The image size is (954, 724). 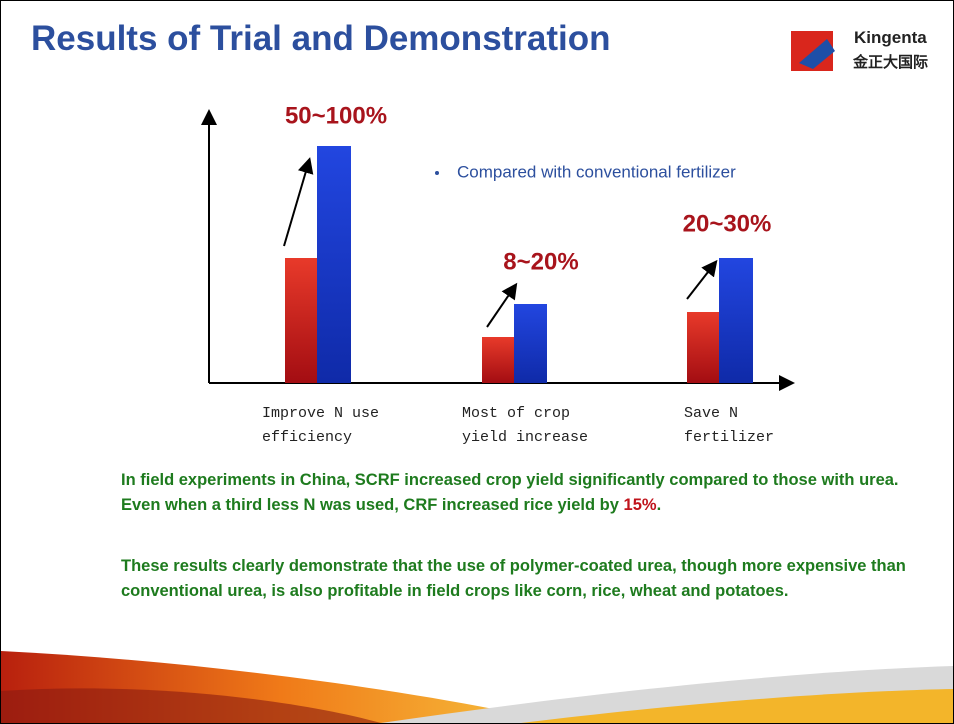 What do you see at coordinates (891, 62) in the screenshot?
I see `logo-subtitle: 金正大国际` at bounding box center [891, 62].